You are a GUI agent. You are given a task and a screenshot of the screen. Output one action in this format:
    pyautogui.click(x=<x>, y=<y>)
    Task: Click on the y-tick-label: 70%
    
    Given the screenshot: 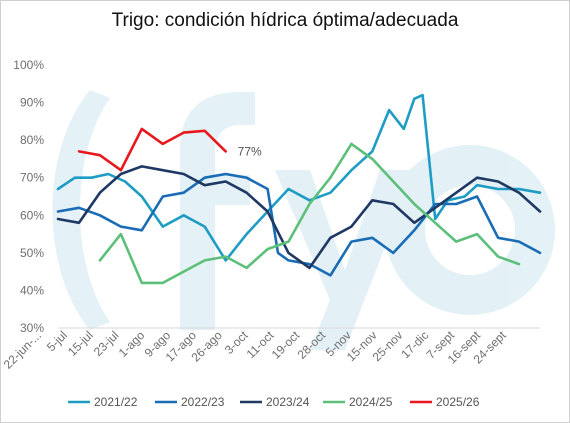 What is the action you would take?
    pyautogui.click(x=32, y=178)
    